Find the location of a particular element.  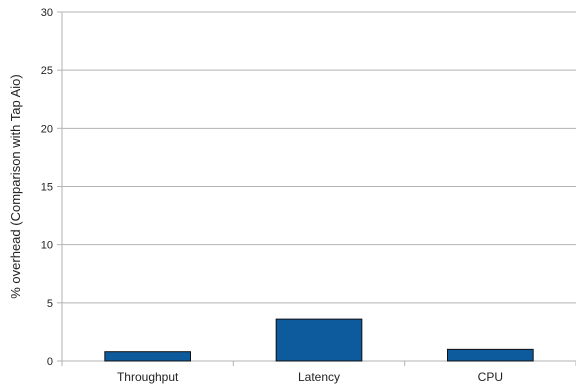

y-tick-label: 10 is located at coordinates (47, 246).